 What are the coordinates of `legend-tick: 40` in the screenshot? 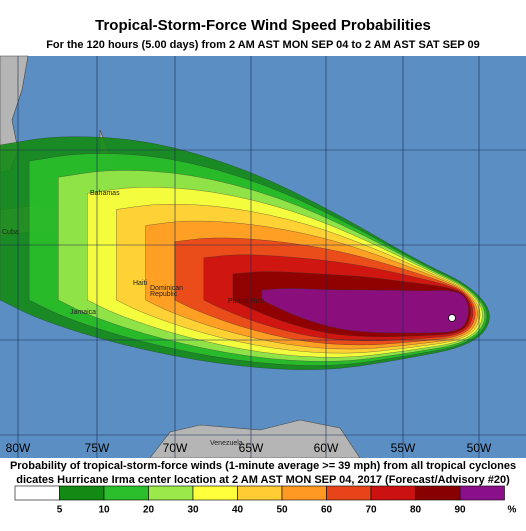 It's located at (238, 510).